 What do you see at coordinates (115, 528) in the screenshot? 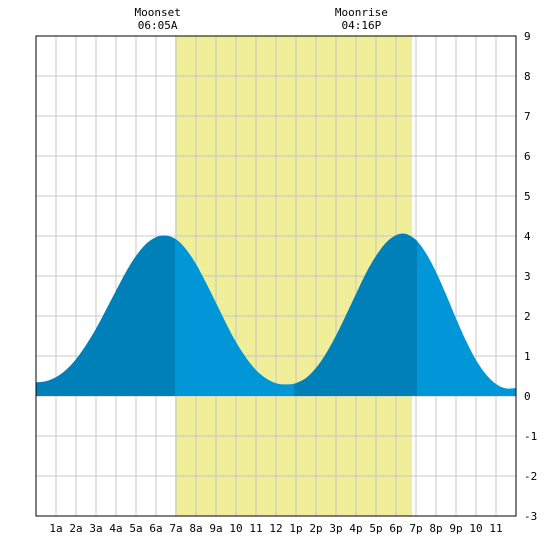
I see `x-tick-label: 4a` at bounding box center [115, 528].